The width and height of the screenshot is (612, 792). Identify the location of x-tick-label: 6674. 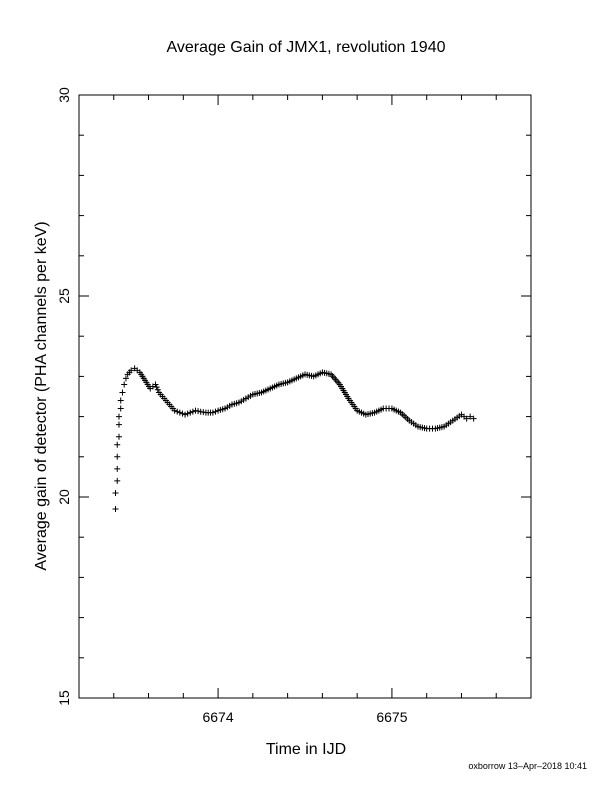
(217, 717).